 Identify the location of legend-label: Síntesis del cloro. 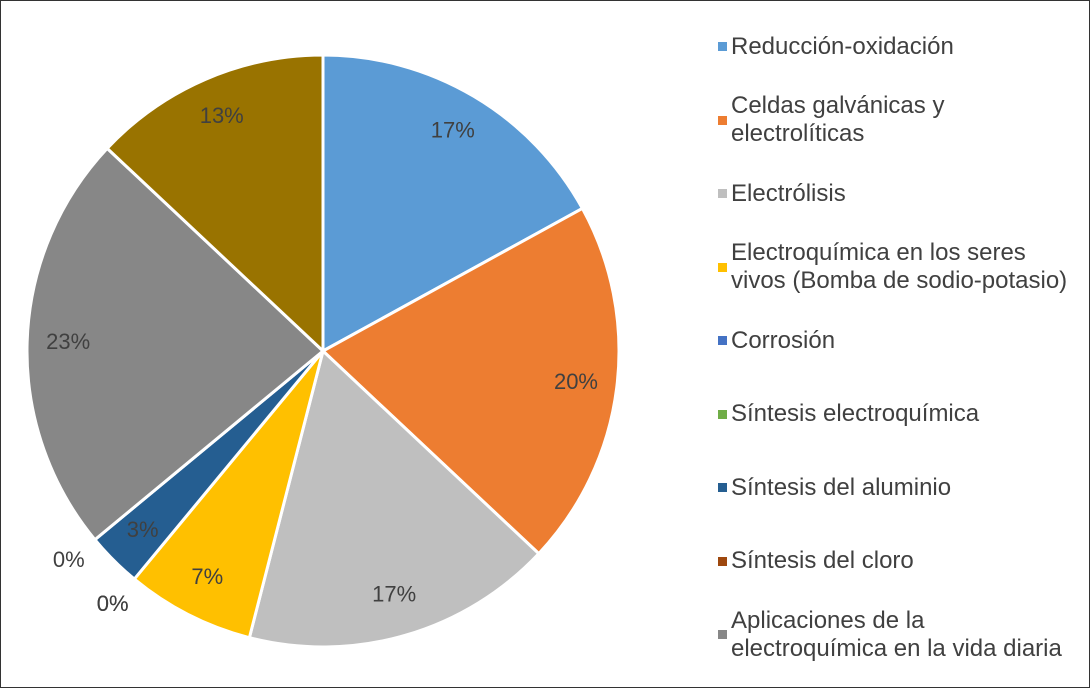
(822, 561).